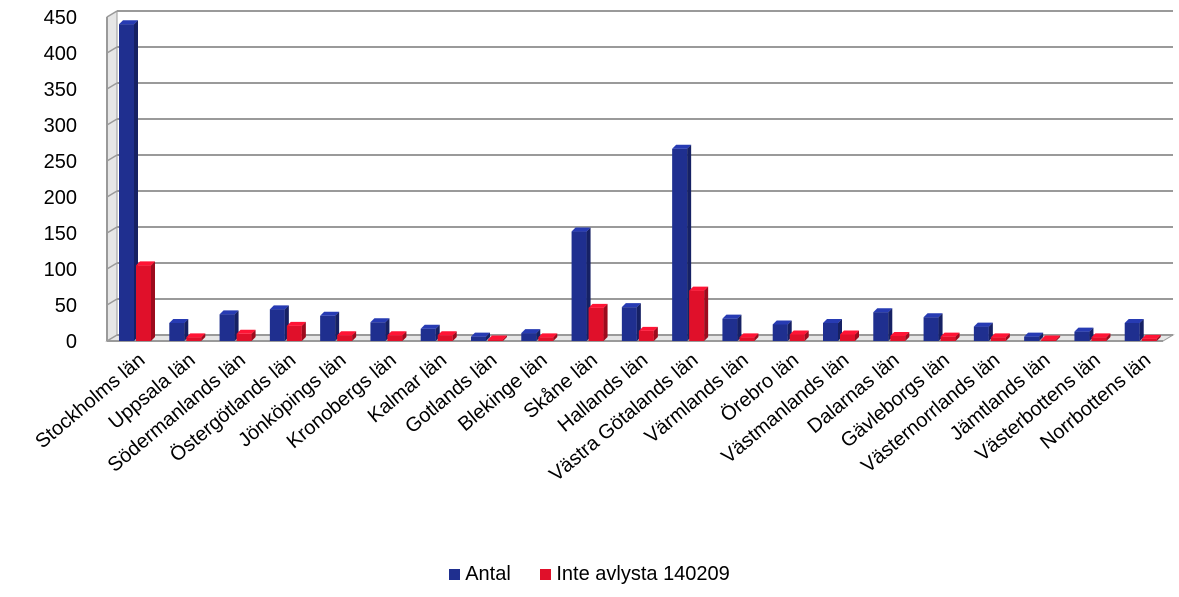 This screenshot has width=1179, height=597. Describe the element at coordinates (60, 162) in the screenshot. I see `y-tick-label: 250` at that location.